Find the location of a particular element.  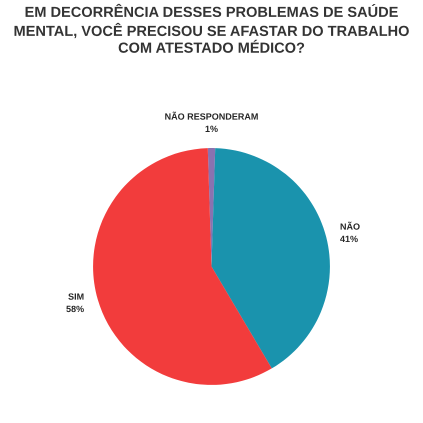

data-label: 58% is located at coordinates (75, 309).